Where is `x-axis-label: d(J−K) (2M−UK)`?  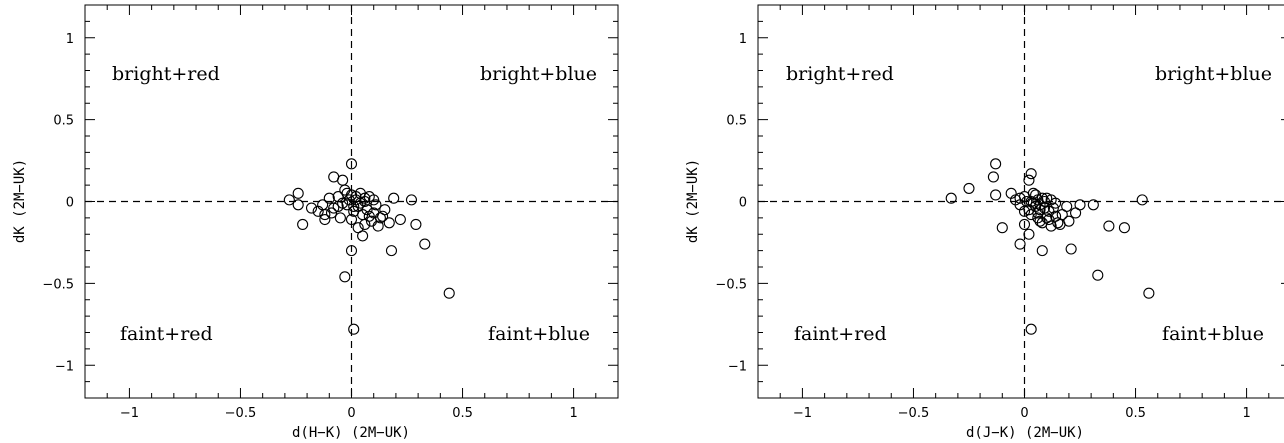
x-axis-label: d(J−K) (2M−UK) is located at coordinates (1025, 433).